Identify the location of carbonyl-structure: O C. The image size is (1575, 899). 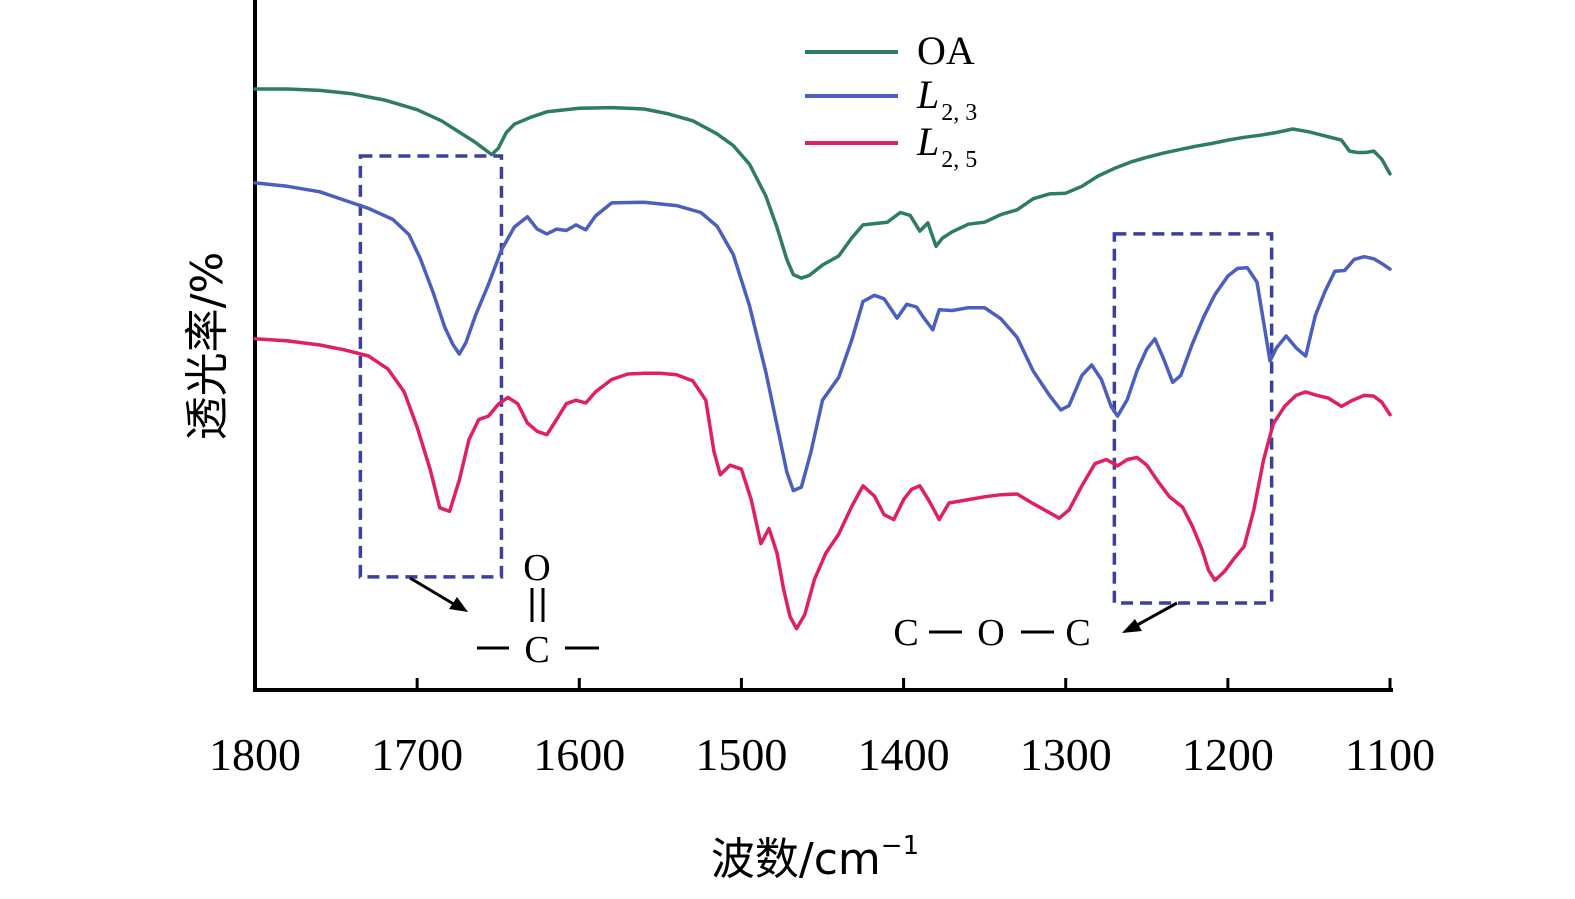
(538, 609).